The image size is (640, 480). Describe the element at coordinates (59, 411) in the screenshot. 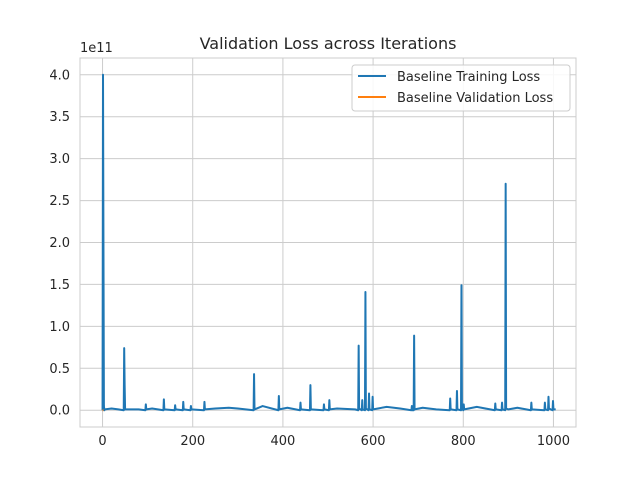

I see `y-tick-label: 0.0` at that location.